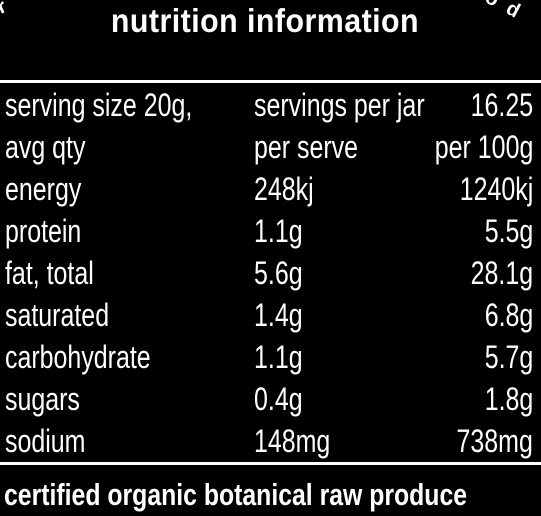 This screenshot has height=516, width=541. I want to click on row-100g: 1.8g, so click(508, 399).